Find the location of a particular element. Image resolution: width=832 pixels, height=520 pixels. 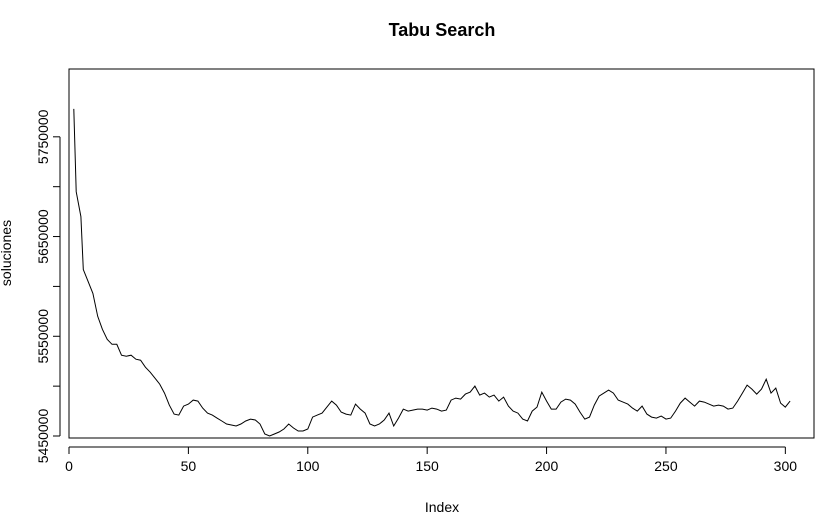

x-axis: 0 50 100 150 200 250 300 is located at coordinates (431, 460).